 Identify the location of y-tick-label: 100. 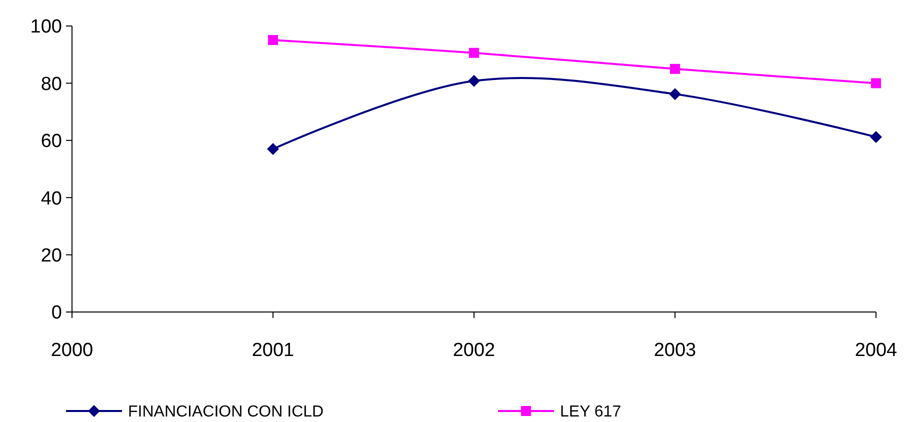
(46, 27).